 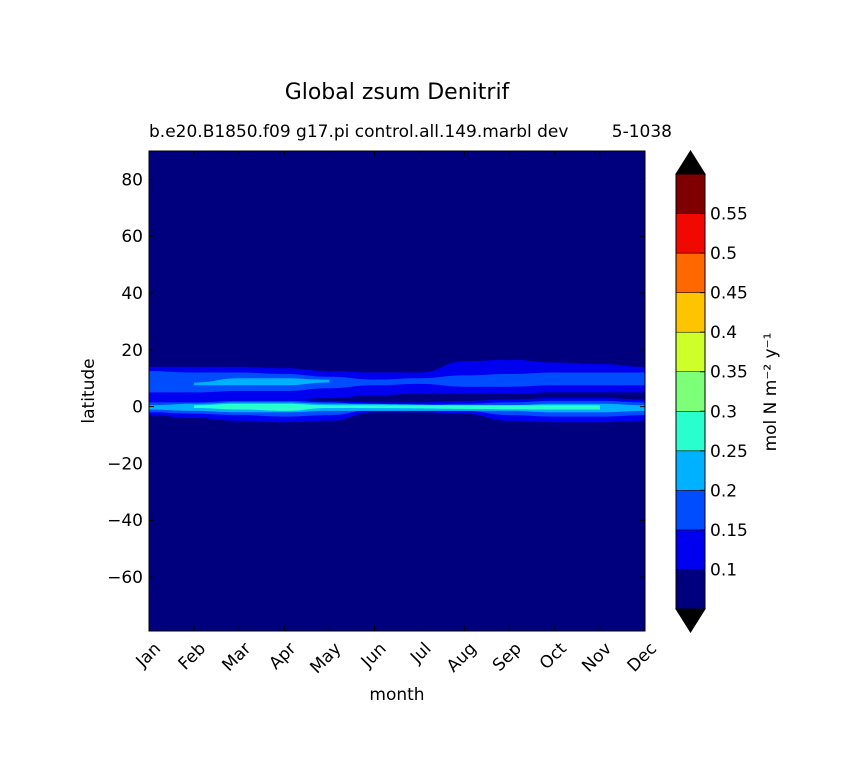 I want to click on x-tick-label: Oct, so click(x=553, y=656).